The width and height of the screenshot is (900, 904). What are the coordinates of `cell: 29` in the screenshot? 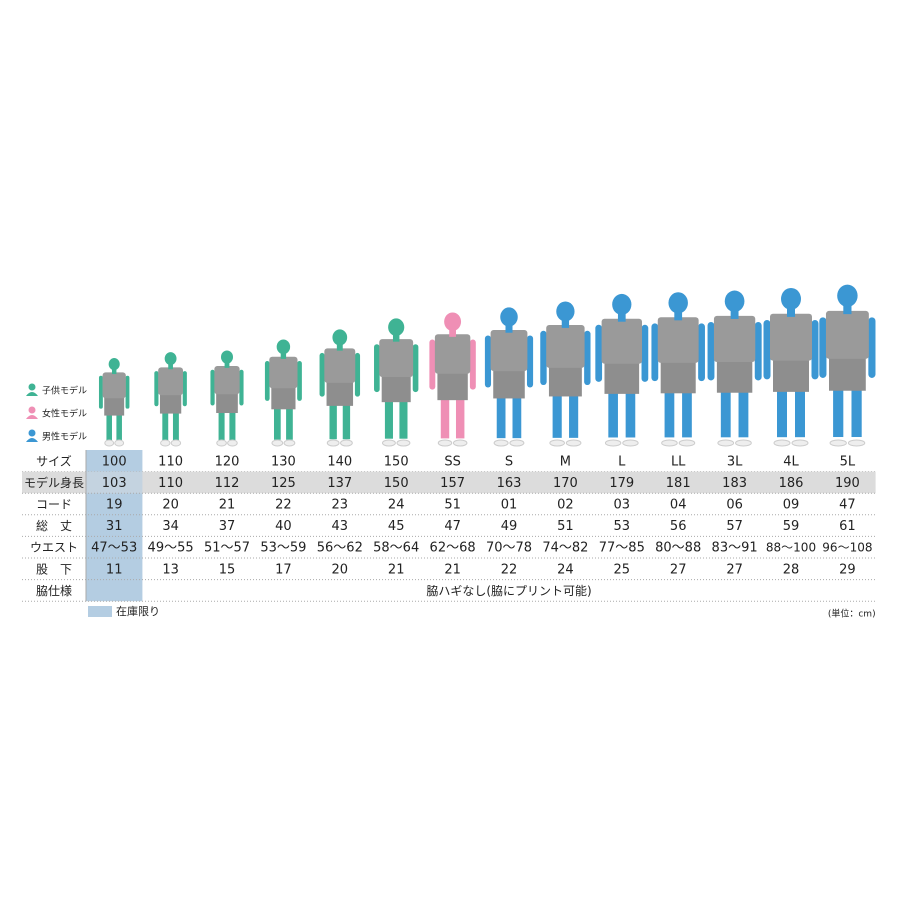 It's located at (847, 569).